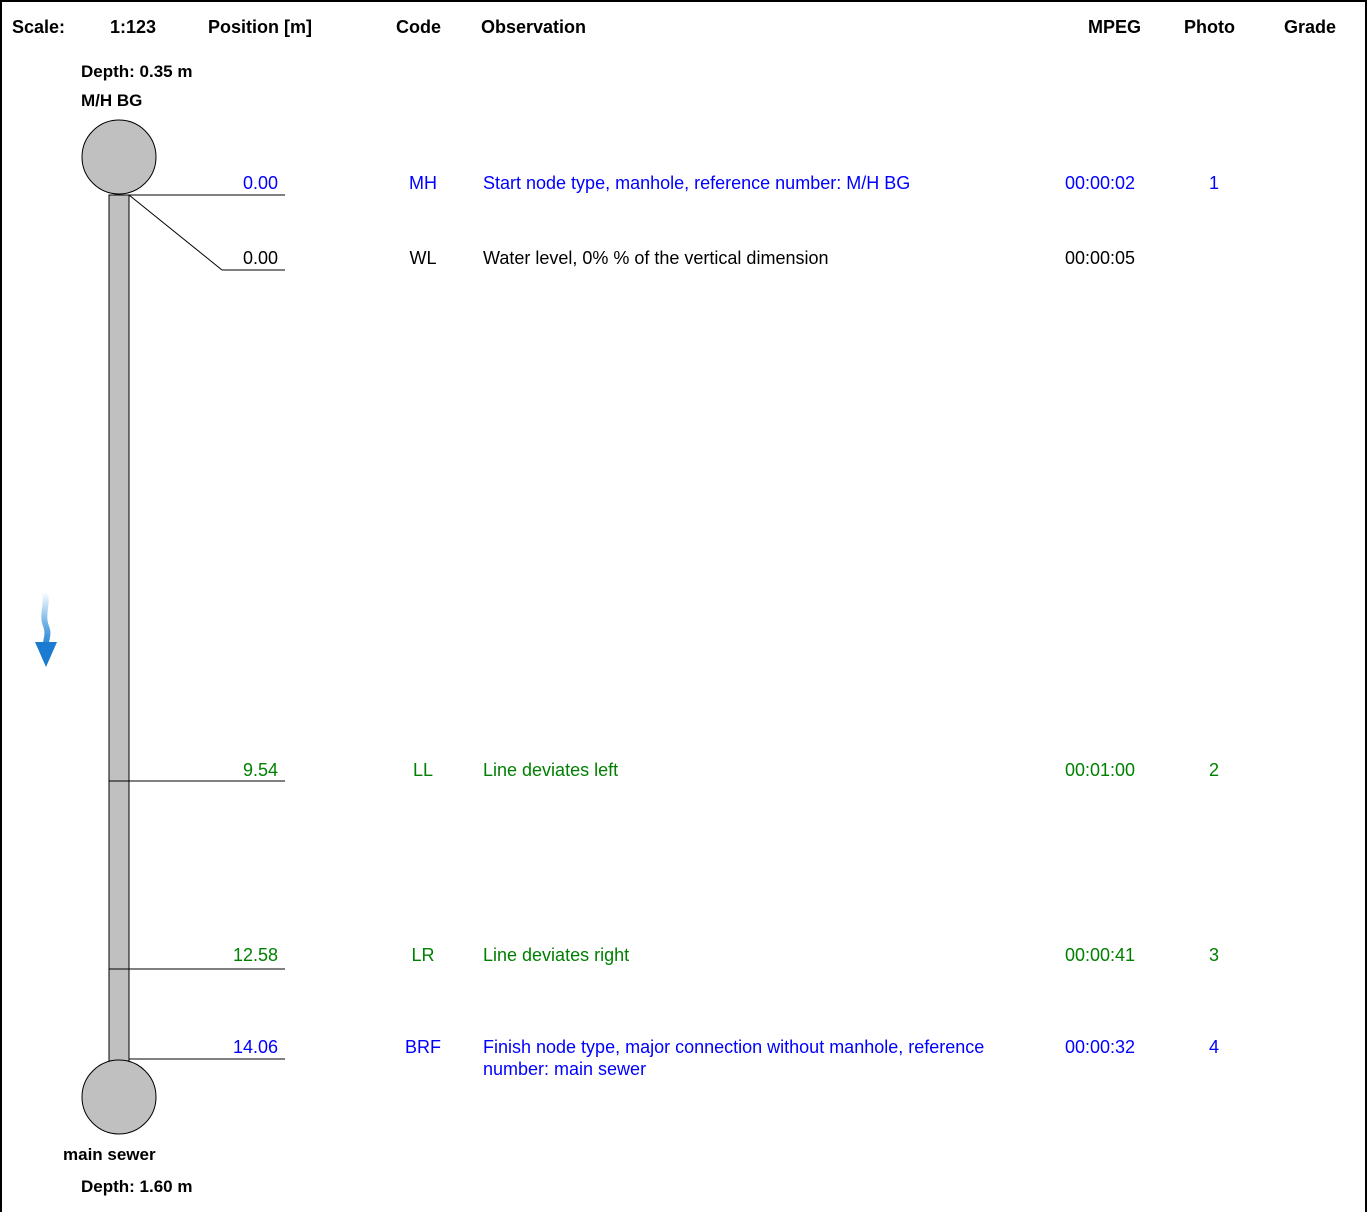 The height and width of the screenshot is (1216, 1371). Describe the element at coordinates (418, 27) in the screenshot. I see `code-header: Code` at that location.